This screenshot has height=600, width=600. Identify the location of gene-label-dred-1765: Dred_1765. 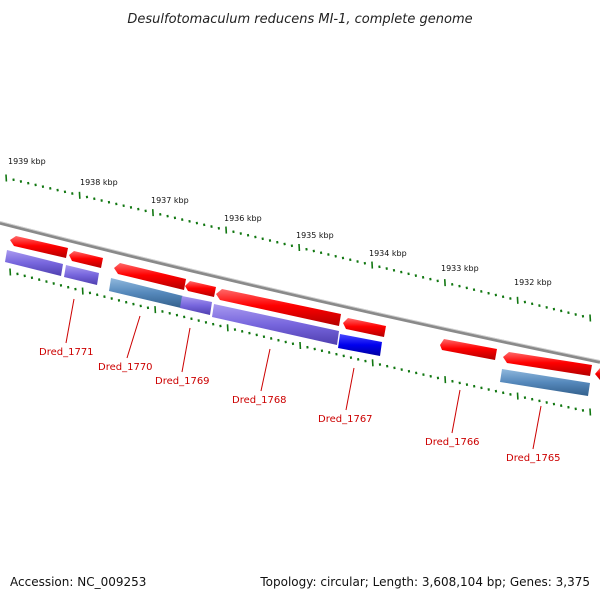
(533, 458).